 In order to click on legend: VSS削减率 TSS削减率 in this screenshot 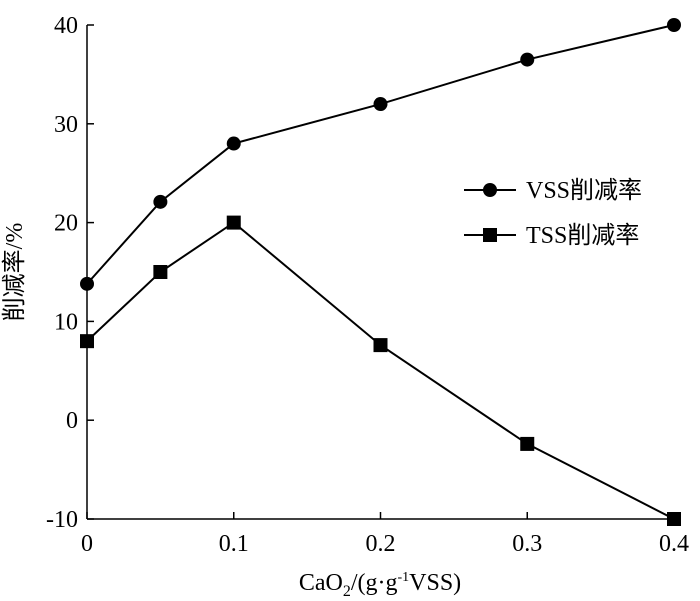, I will do `click(553, 213)`.